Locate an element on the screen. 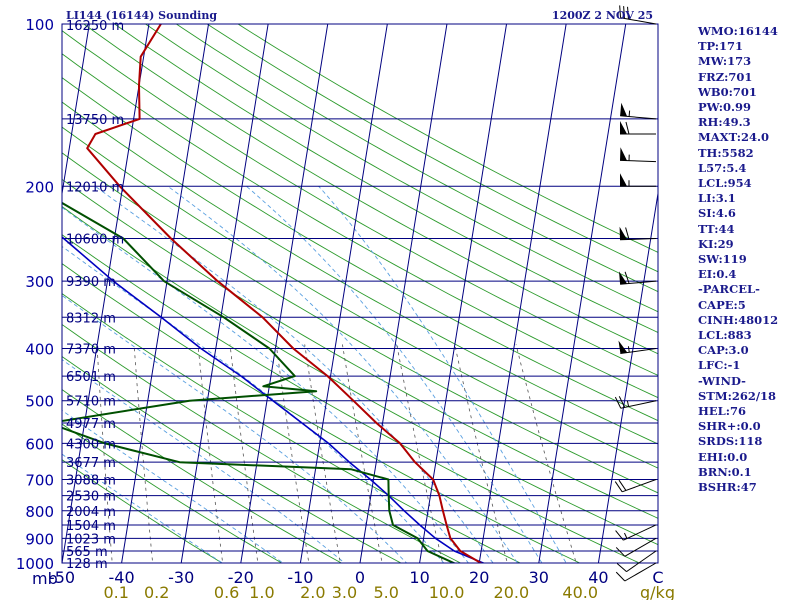  index-item: LCL:954 is located at coordinates (725, 183).